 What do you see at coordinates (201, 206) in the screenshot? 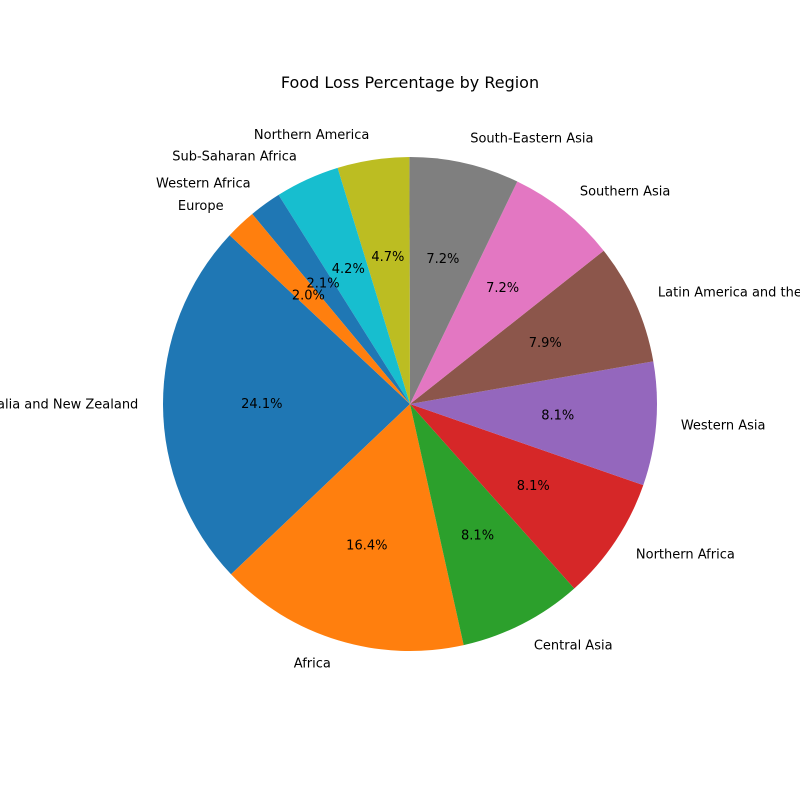
I see `slice-label: Europe` at bounding box center [201, 206].